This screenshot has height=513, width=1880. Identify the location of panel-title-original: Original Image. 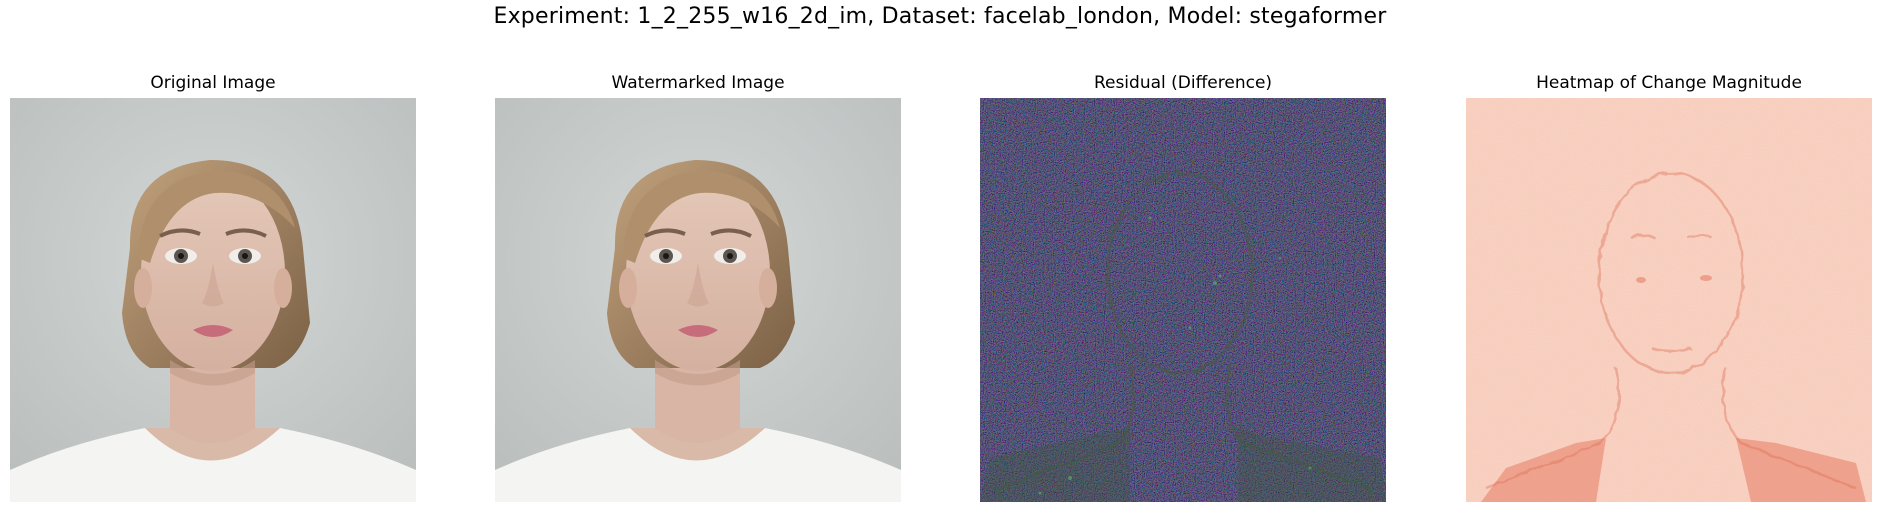
(213, 83).